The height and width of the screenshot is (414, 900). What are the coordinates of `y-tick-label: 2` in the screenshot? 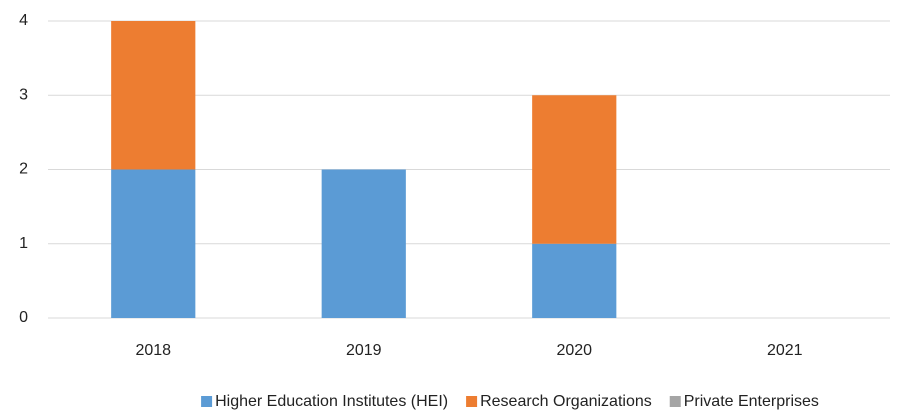 It's located at (23, 169).